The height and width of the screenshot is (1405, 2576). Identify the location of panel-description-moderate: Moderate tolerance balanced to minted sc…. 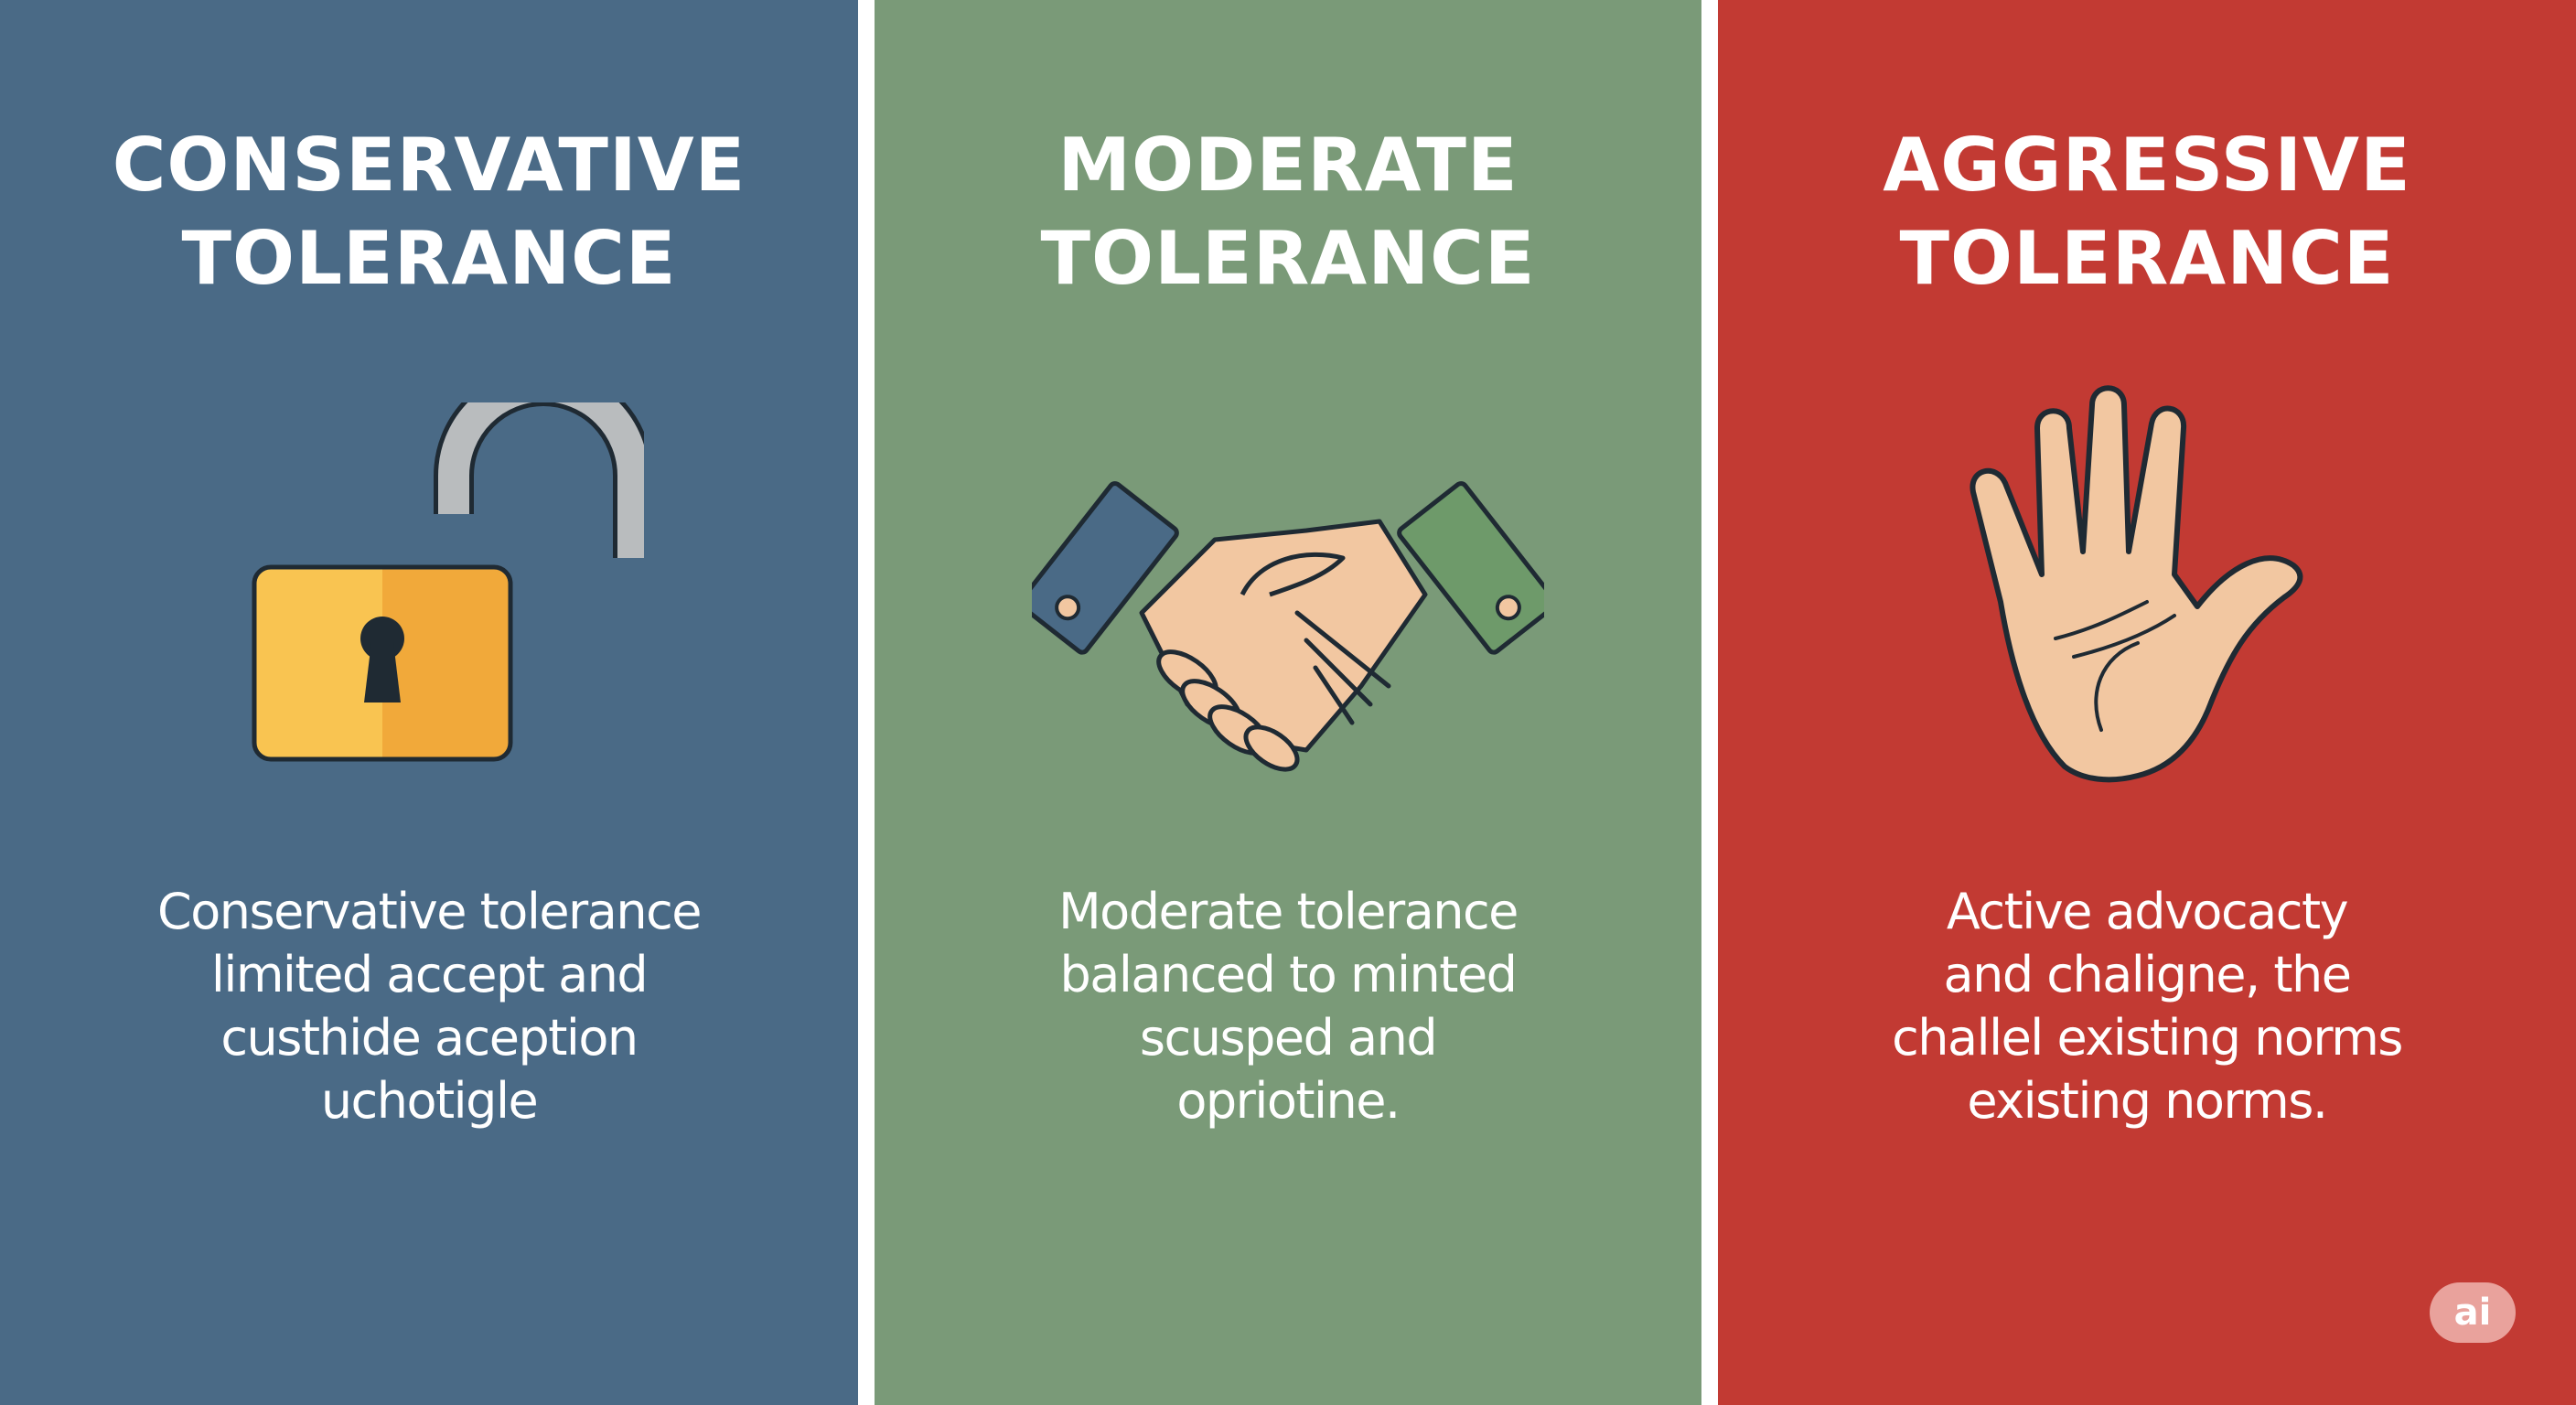
(1288, 1006).